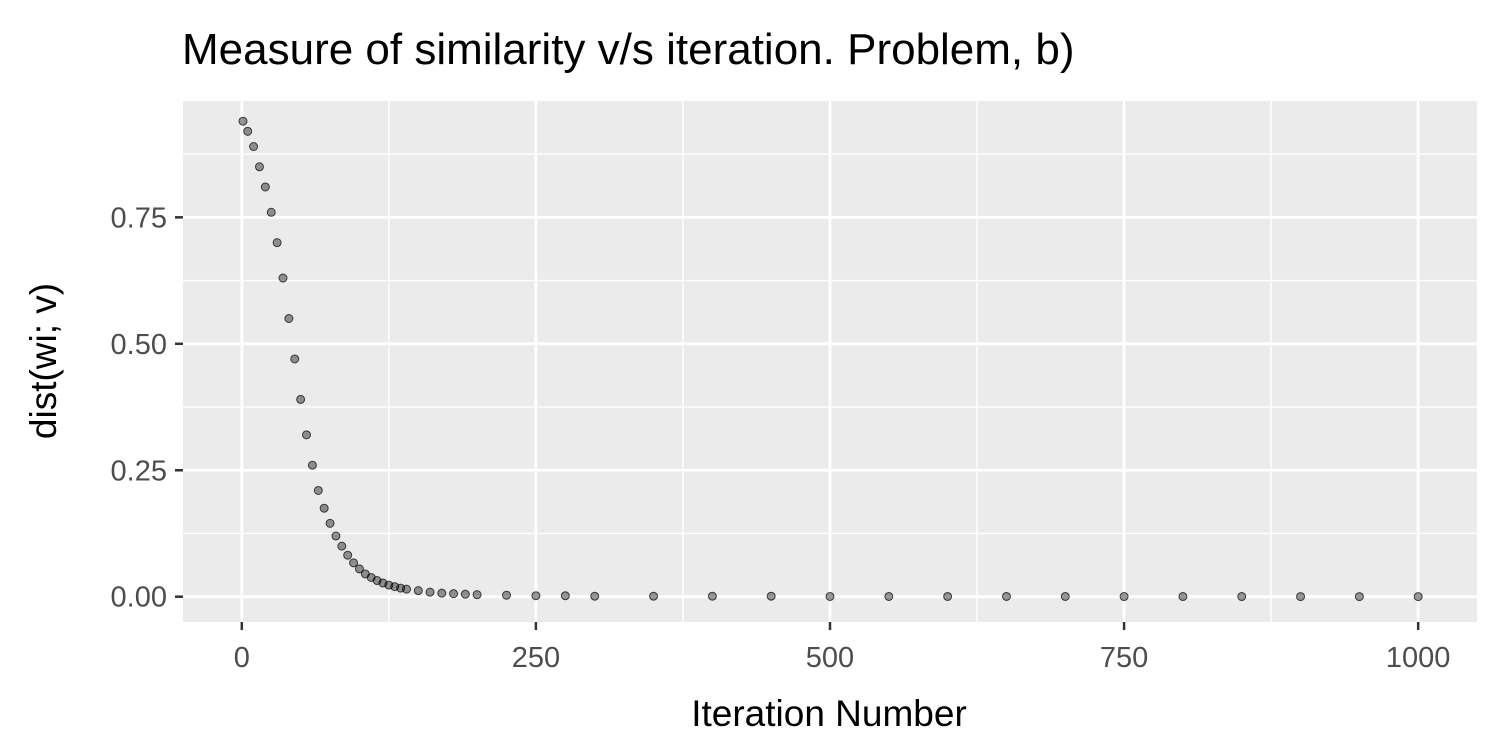 The width and height of the screenshot is (1500, 750). I want to click on x-tick-label: 250, so click(536, 658).